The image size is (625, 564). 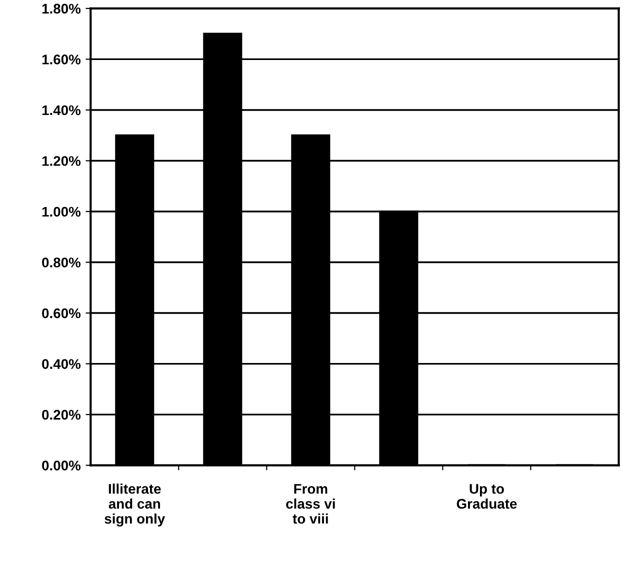 What do you see at coordinates (61, 9) in the screenshot?
I see `y-tick-label: 1.80%` at bounding box center [61, 9].